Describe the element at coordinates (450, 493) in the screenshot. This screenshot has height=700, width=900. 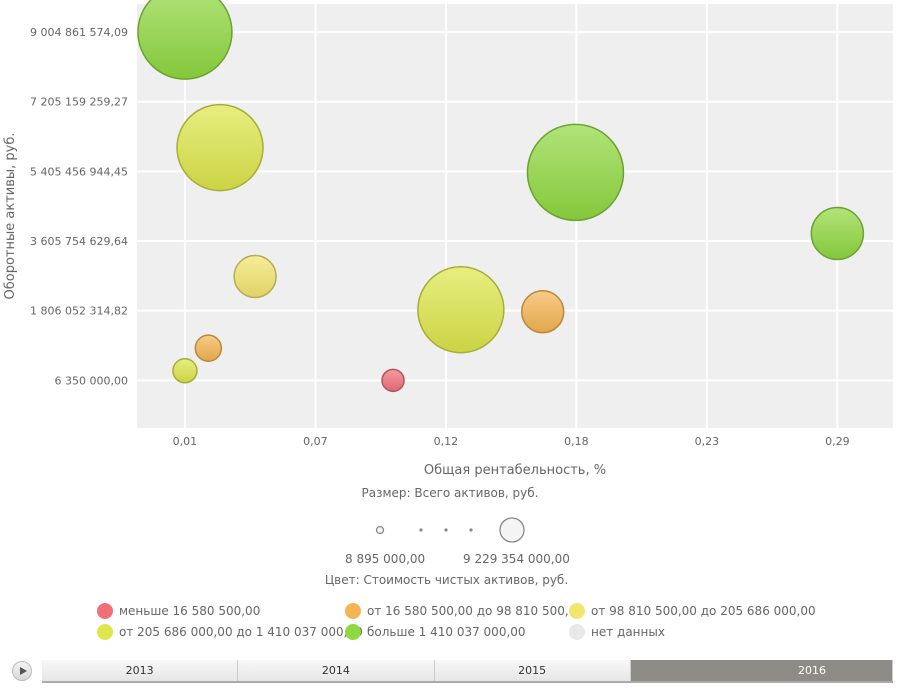
I see `size-legend-title: Размер: Всего активов, руб.` at that location.